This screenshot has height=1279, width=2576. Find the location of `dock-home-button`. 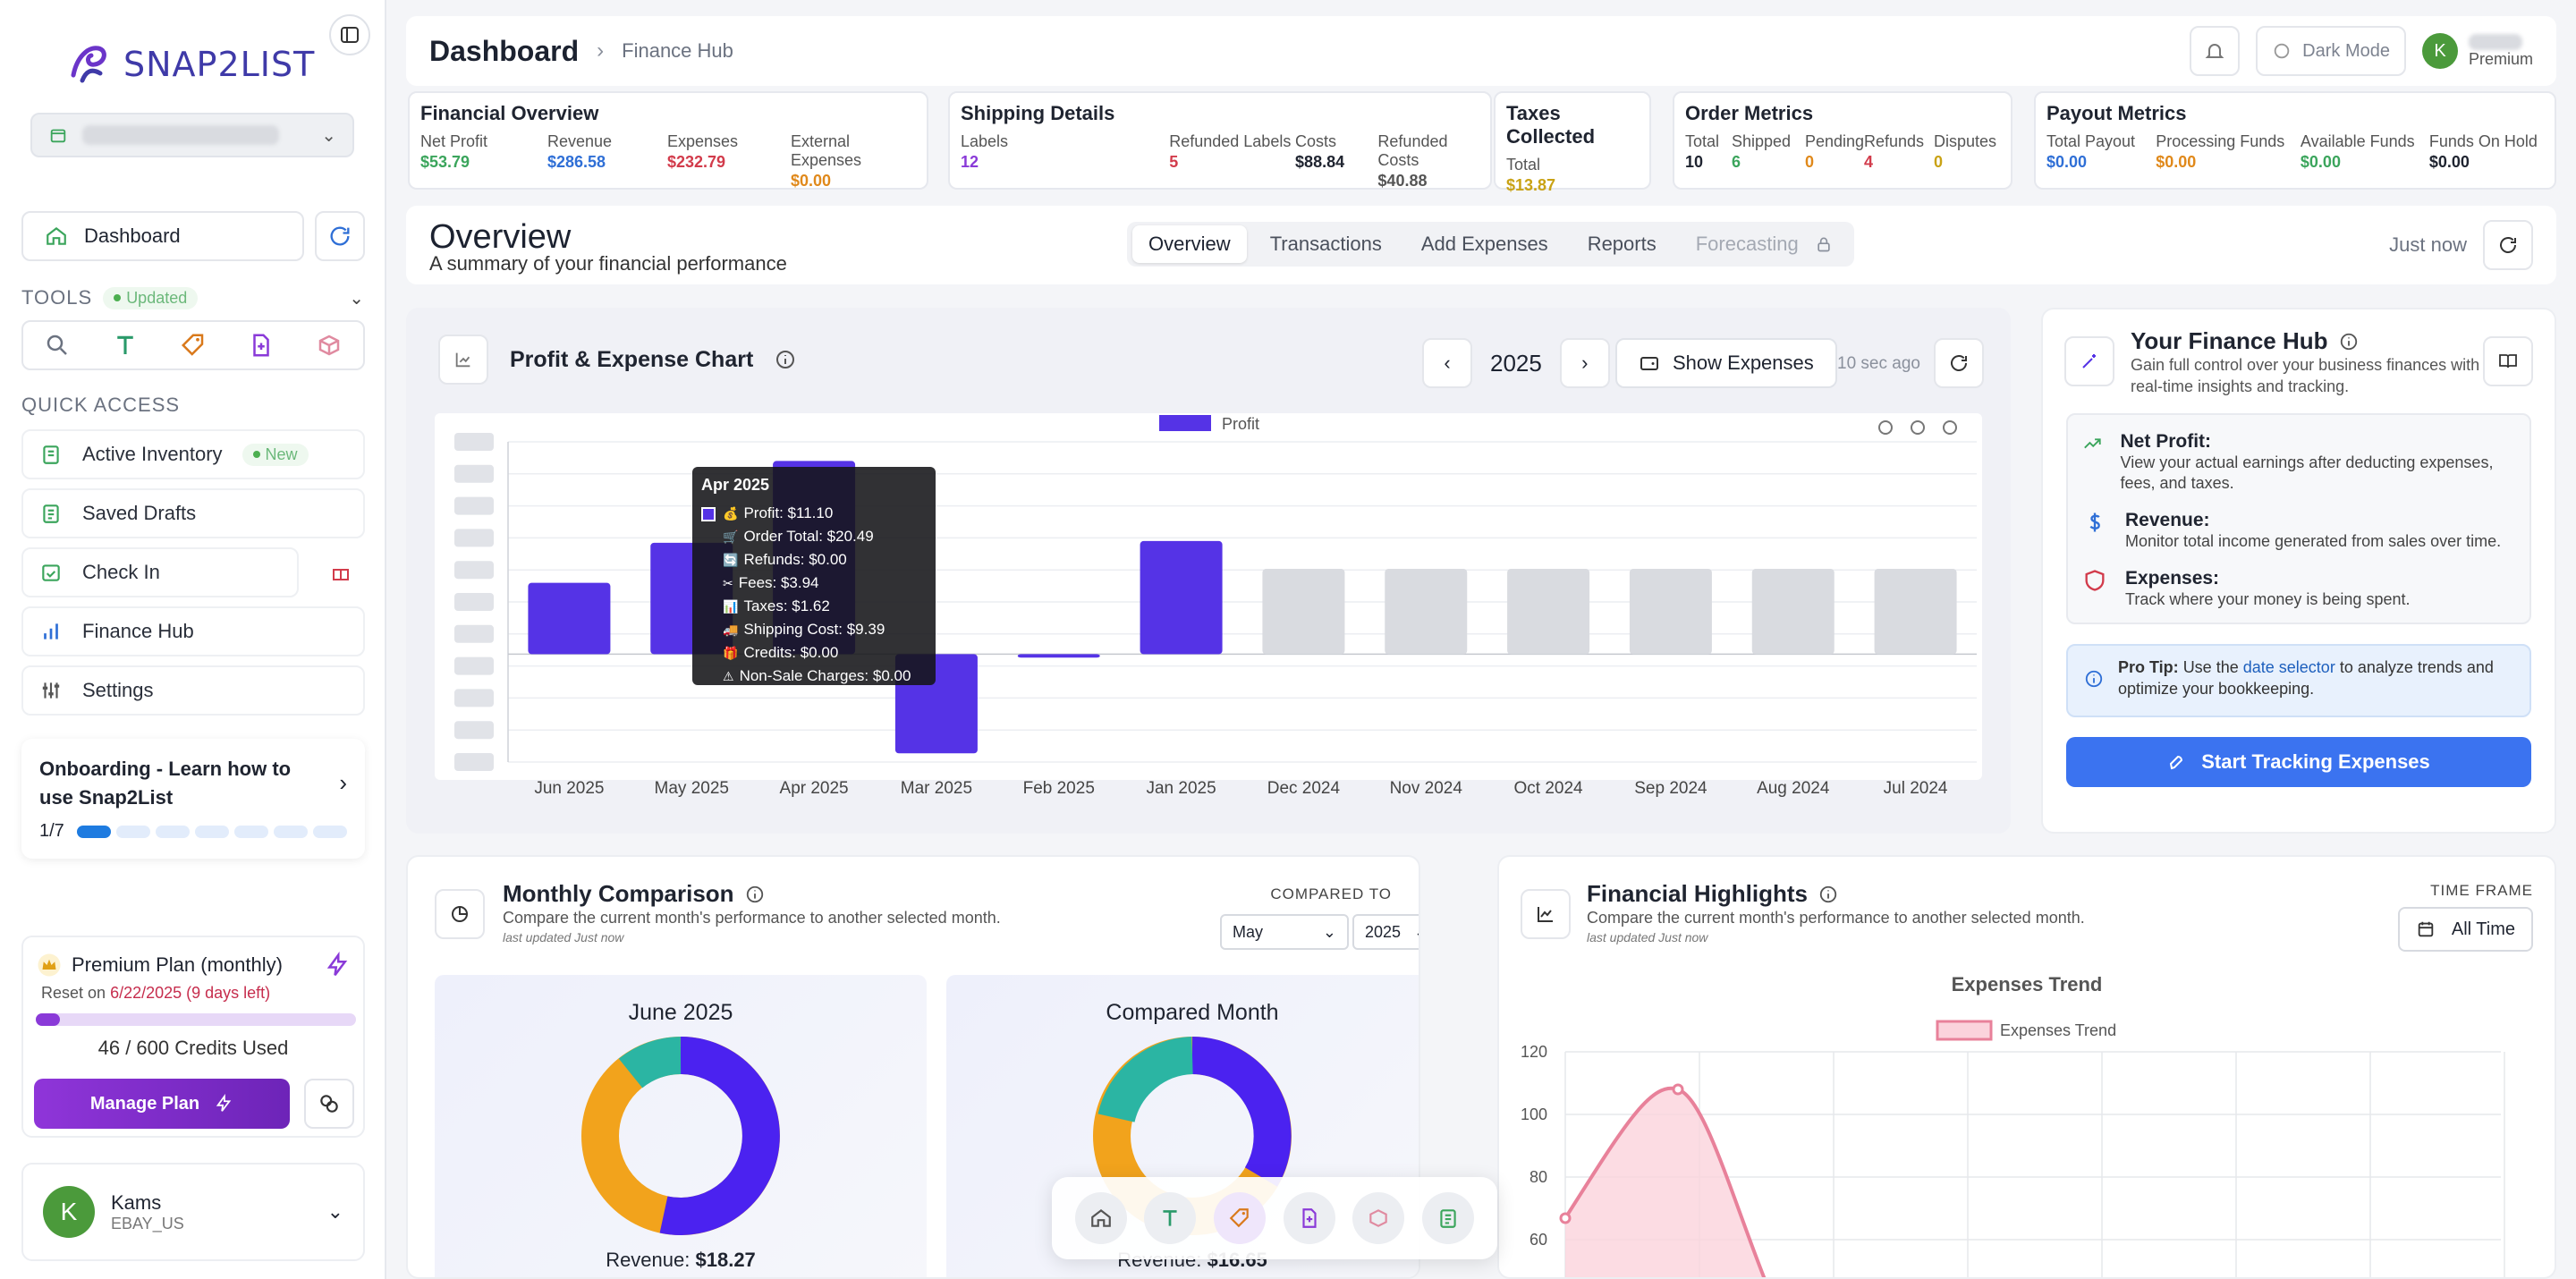

dock-home-button is located at coordinates (1100, 1218).